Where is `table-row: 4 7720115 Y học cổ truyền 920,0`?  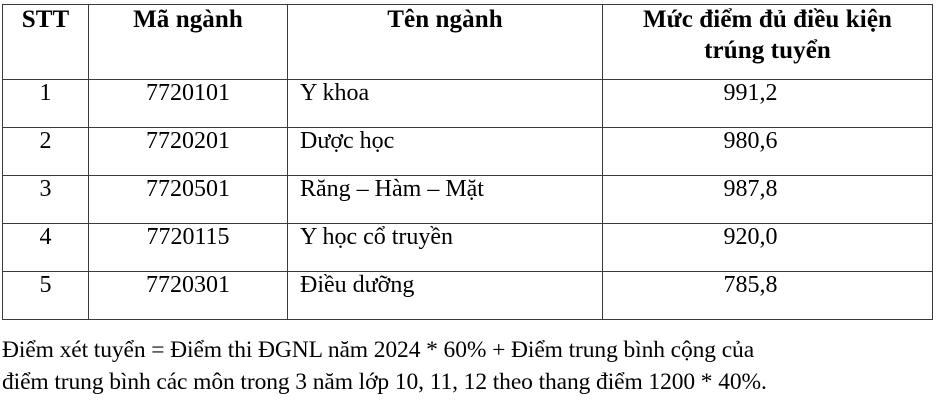 table-row: 4 7720115 Y học cổ truyền 920,0 is located at coordinates (467, 247).